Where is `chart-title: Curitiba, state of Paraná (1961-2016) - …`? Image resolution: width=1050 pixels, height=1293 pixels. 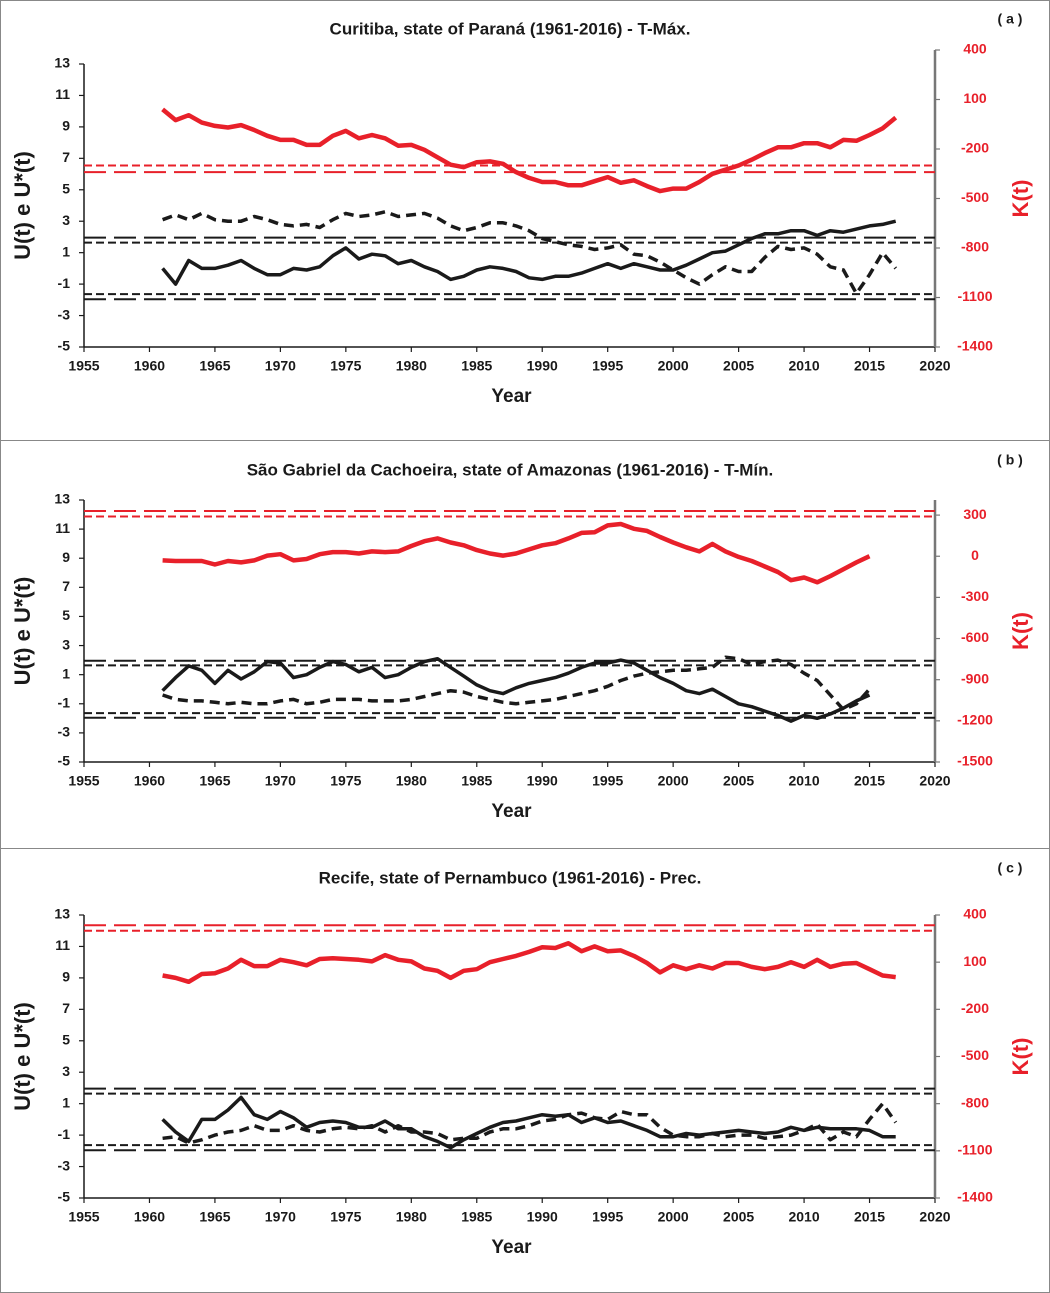 chart-title: Curitiba, state of Paraná (1961-2016) - … is located at coordinates (510, 28).